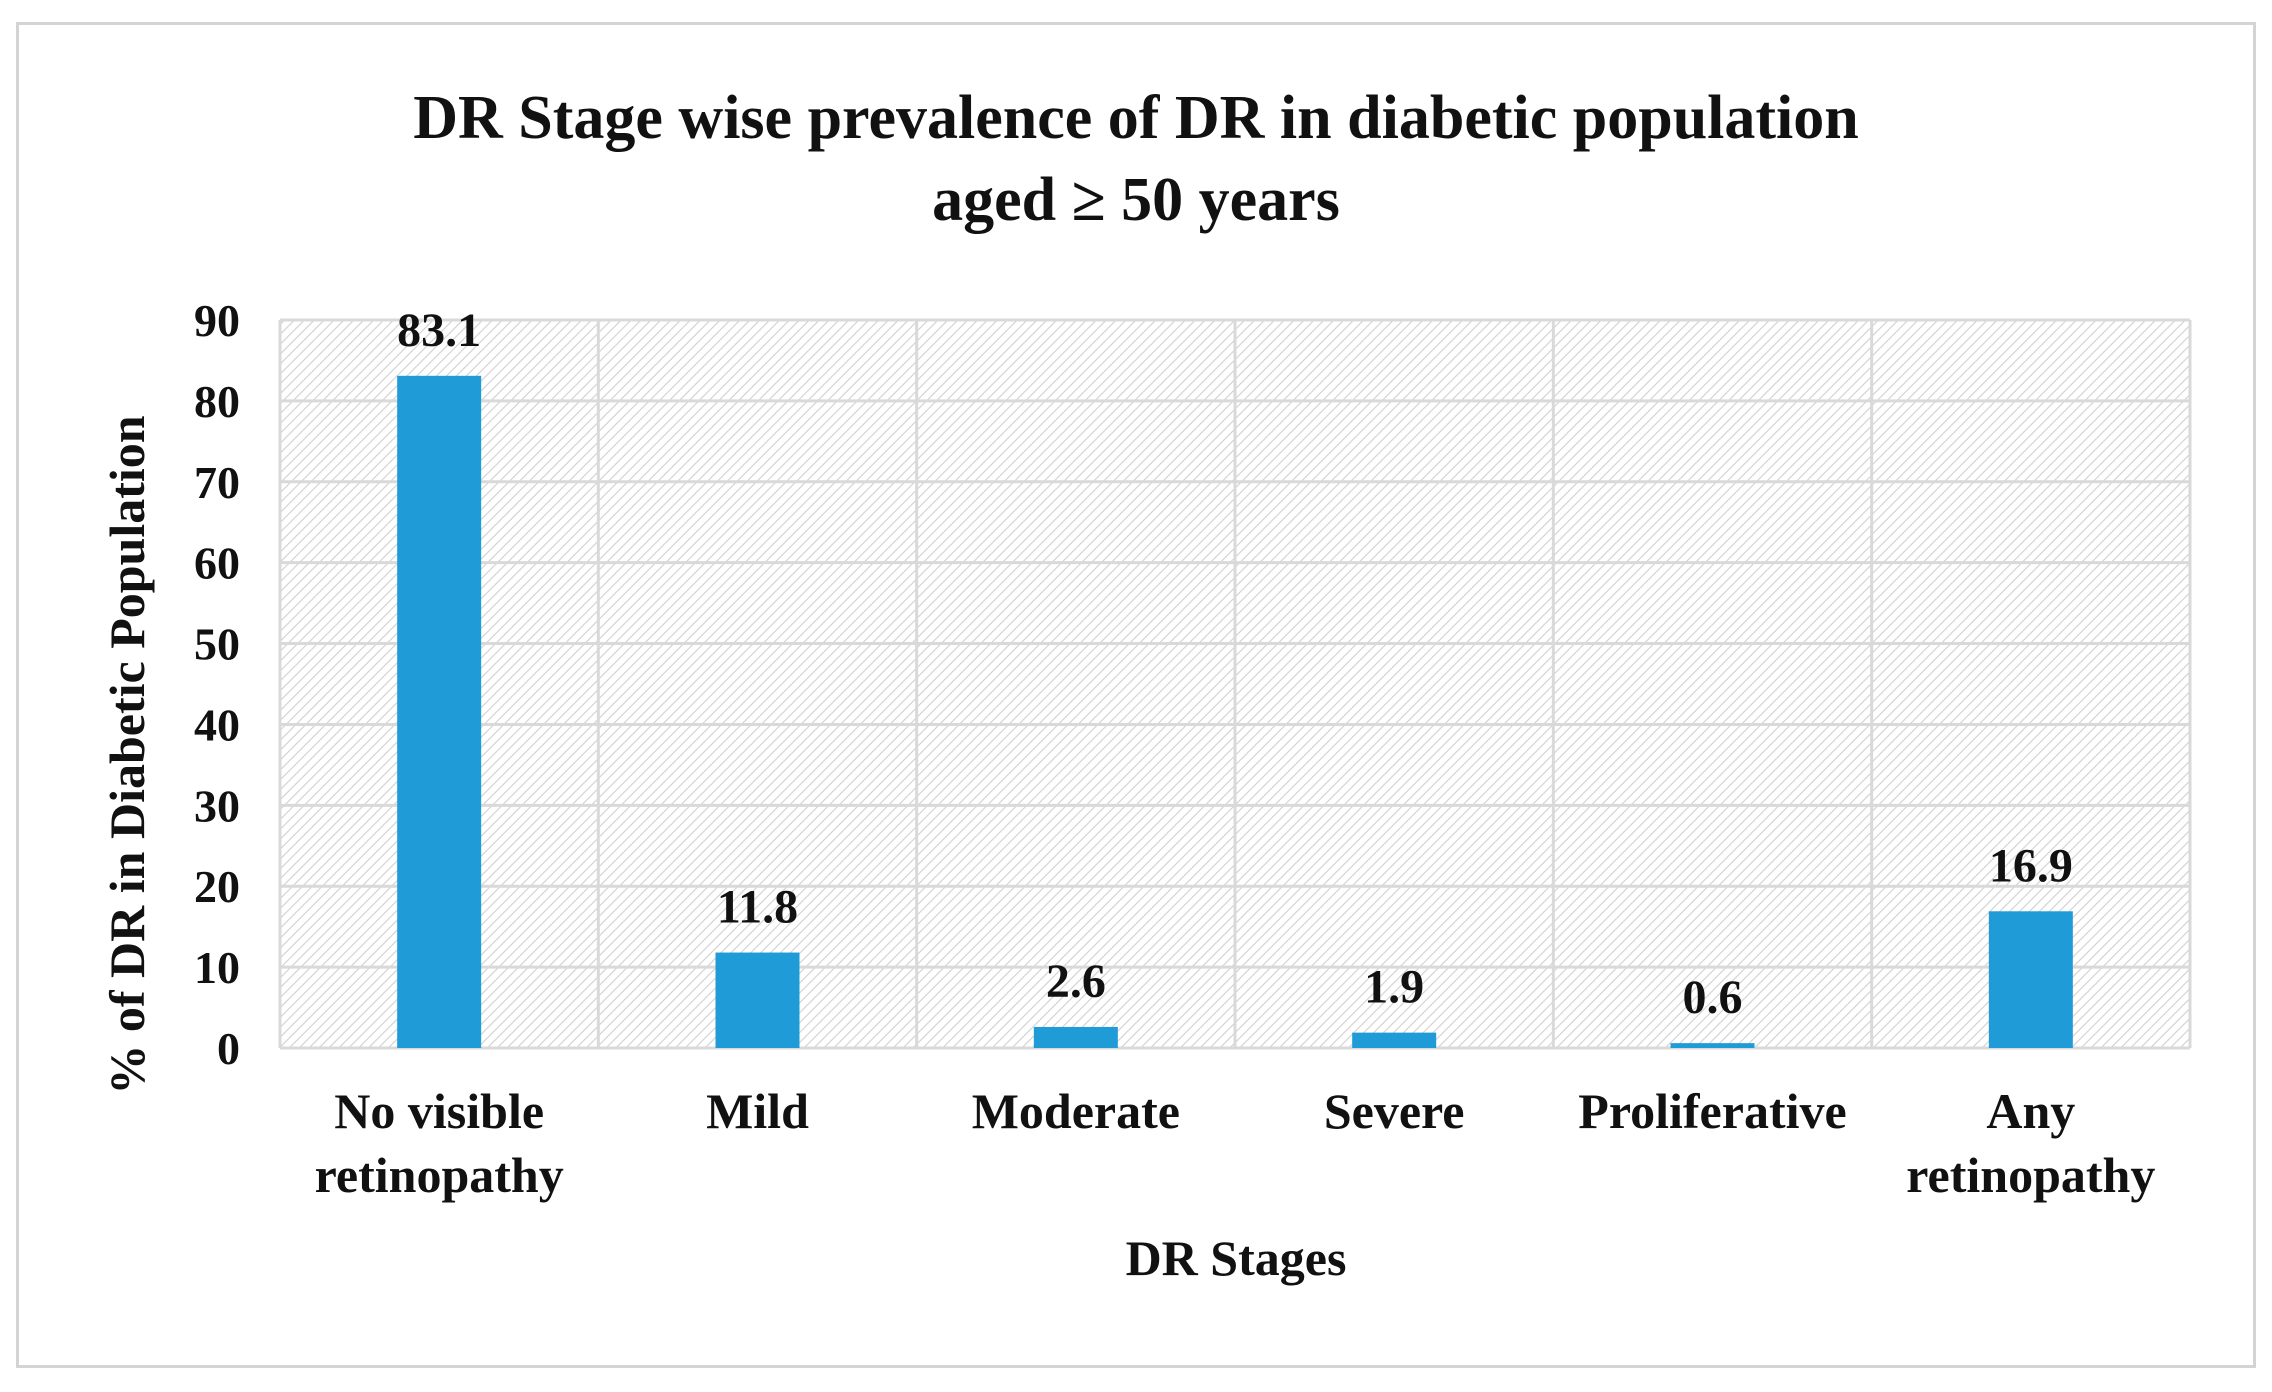 This screenshot has width=2272, height=1392. What do you see at coordinates (217, 482) in the screenshot?
I see `y-tick-label: 70` at bounding box center [217, 482].